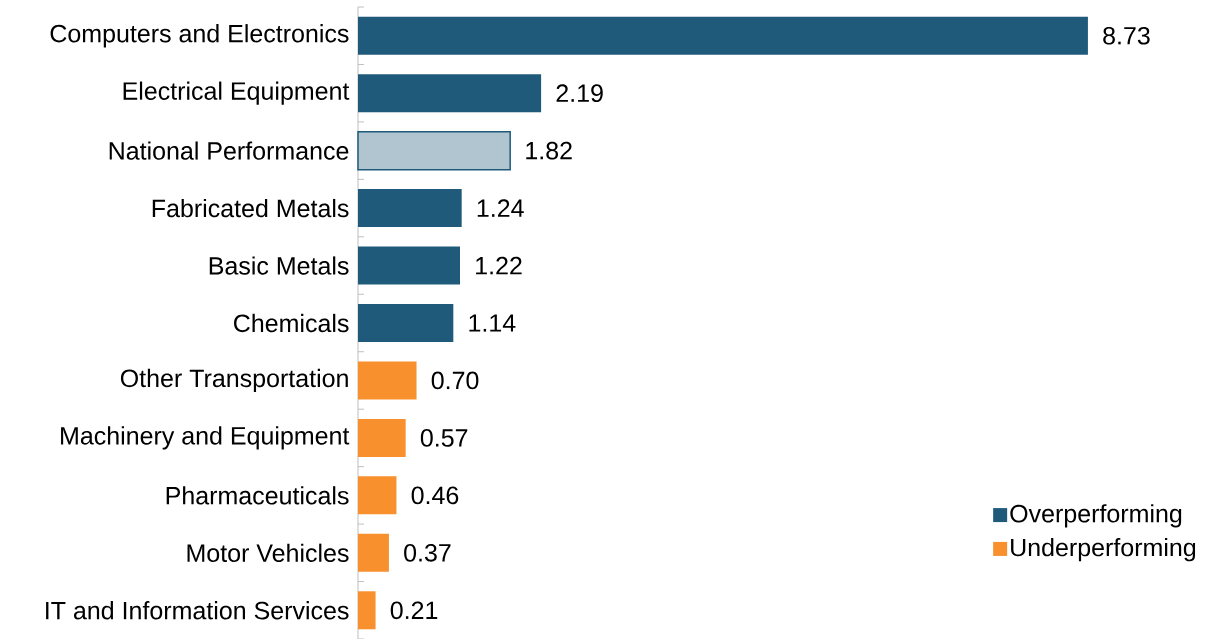 Image resolution: width=1231 pixels, height=639 pixels. Describe the element at coordinates (435, 495) in the screenshot. I see `data-label: 0.46` at that location.